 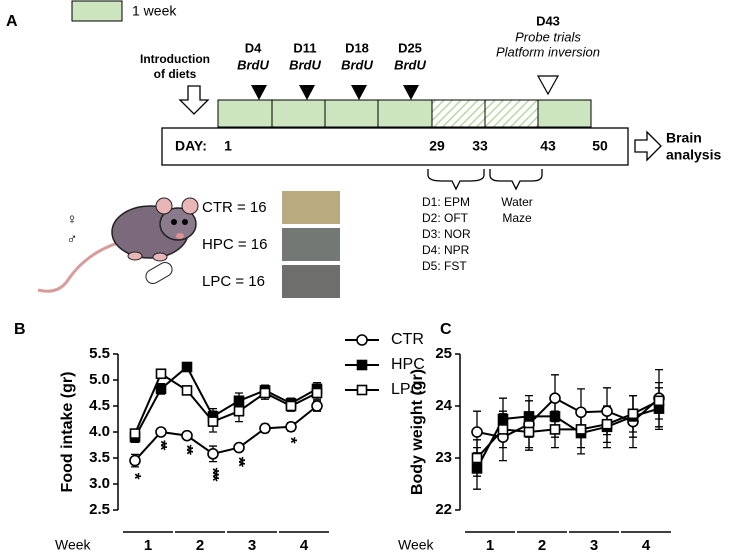 What do you see at coordinates (99, 509) in the screenshot?
I see `y-tick-label: 2.5` at bounding box center [99, 509].